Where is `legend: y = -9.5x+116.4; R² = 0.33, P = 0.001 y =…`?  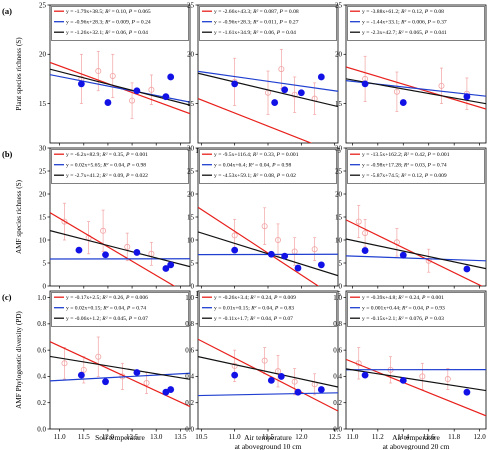 legend: y = -9.5x+116.4; R² = 0.33, P = 0.001 y =… is located at coordinates (268, 166).